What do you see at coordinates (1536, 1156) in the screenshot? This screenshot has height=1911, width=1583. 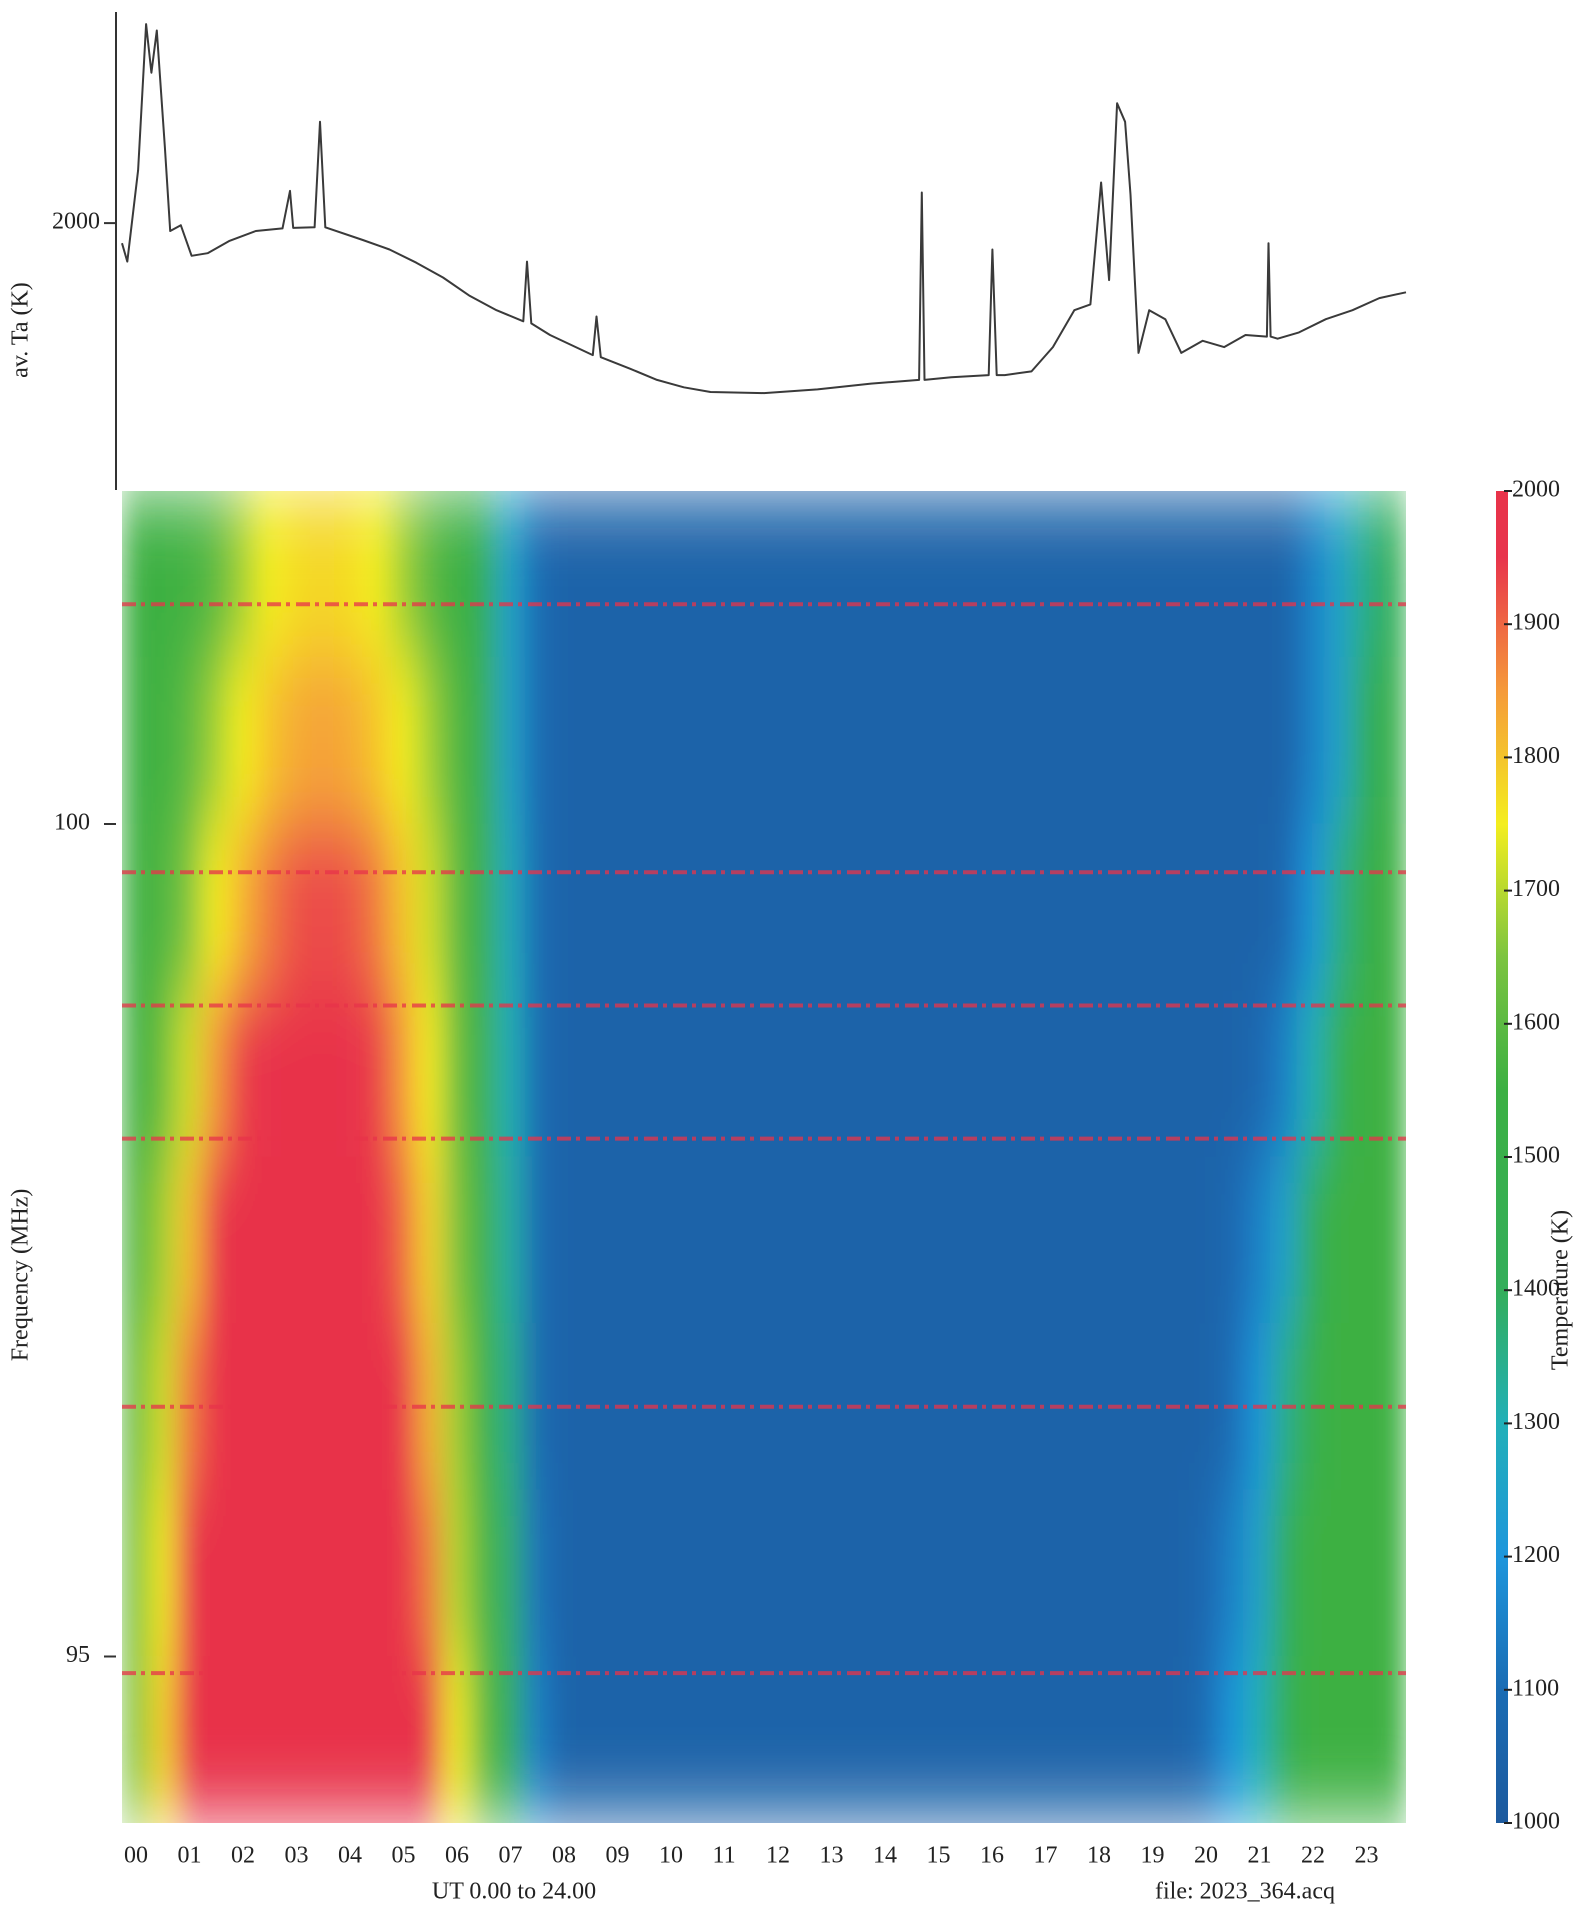 I see `colorbar-tick-label: 1500` at bounding box center [1536, 1156].